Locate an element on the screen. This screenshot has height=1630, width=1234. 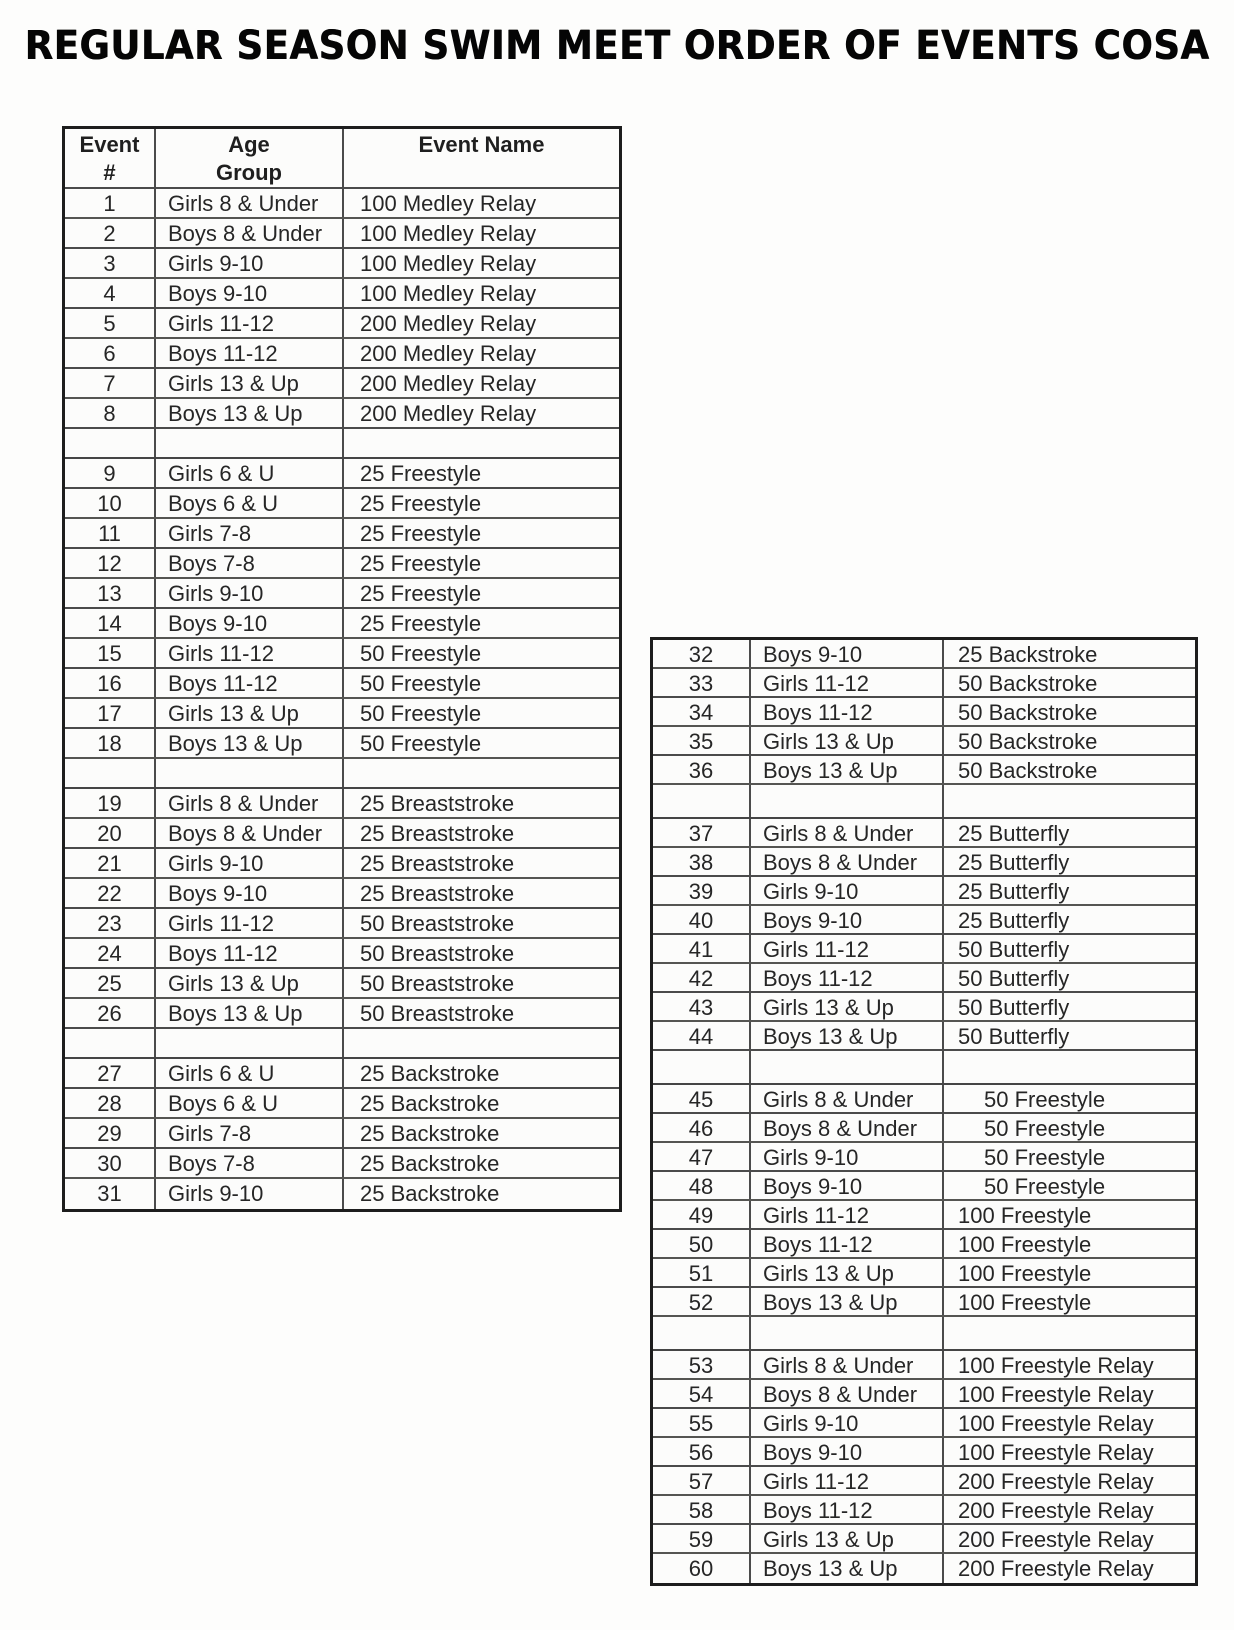
event-number-cell: 55 is located at coordinates (702, 1422).